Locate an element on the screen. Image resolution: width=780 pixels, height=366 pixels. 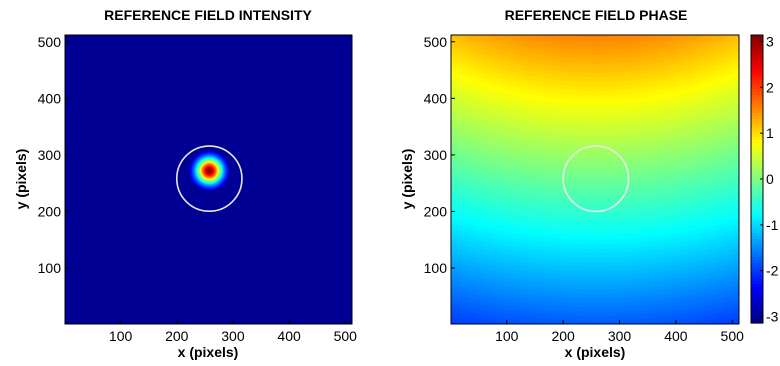
intensity-spot is located at coordinates (209, 171).